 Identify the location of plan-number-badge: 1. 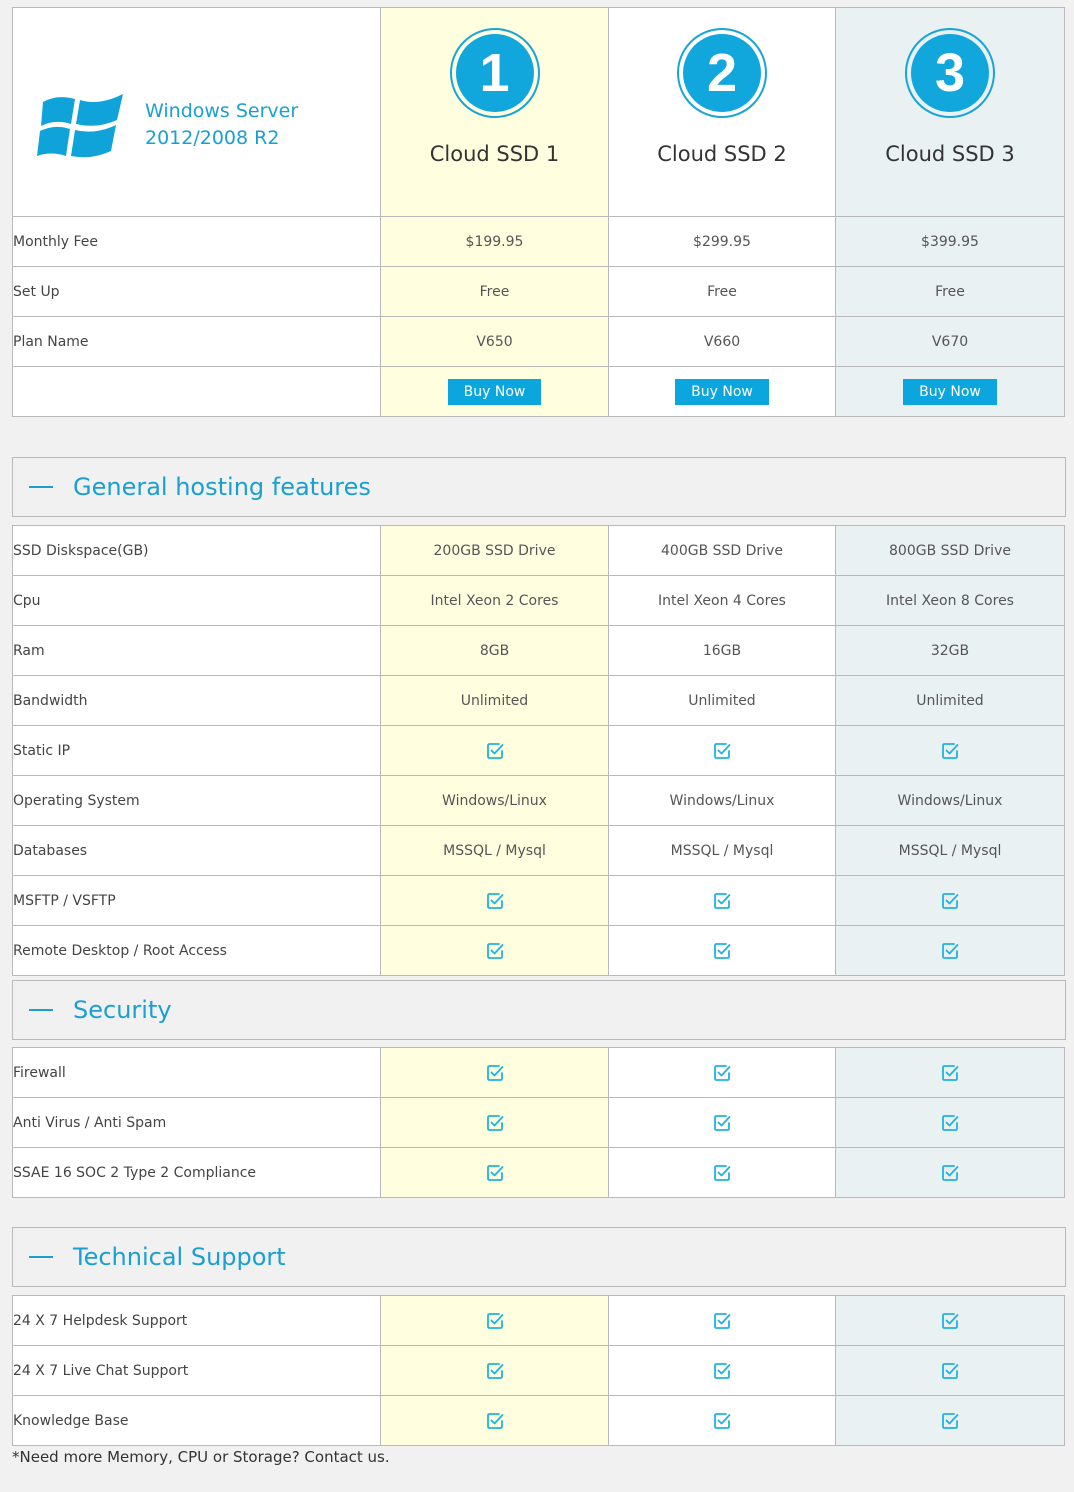
(494, 73).